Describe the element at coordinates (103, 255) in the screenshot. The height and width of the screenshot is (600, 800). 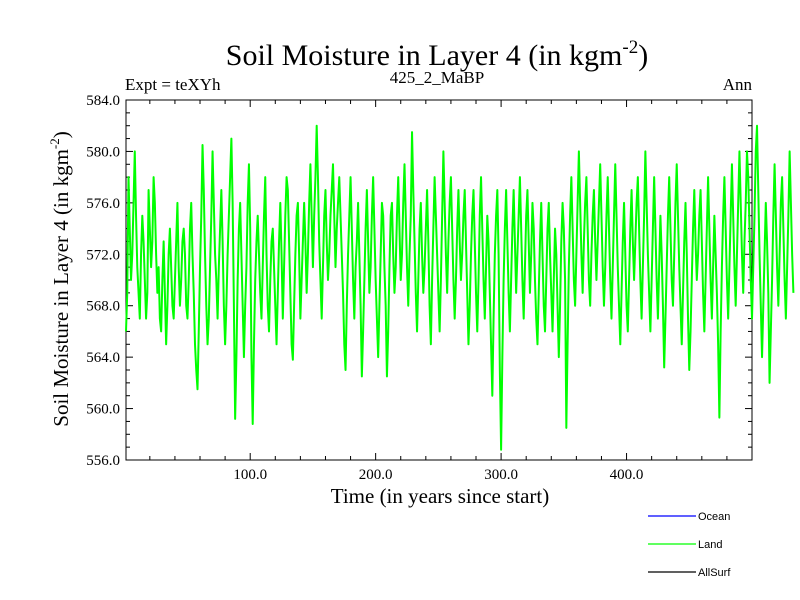
I see `y-tick-label: 572.0` at that location.